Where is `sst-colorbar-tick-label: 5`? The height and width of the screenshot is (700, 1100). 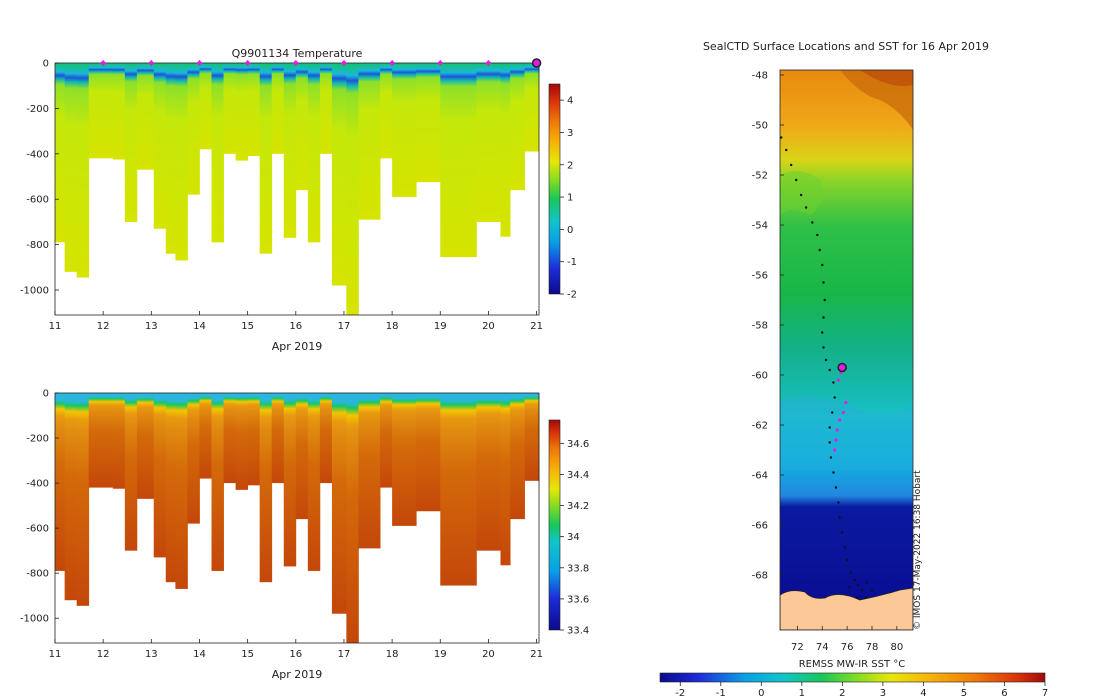
sst-colorbar-tick-label: 5 is located at coordinates (964, 693).